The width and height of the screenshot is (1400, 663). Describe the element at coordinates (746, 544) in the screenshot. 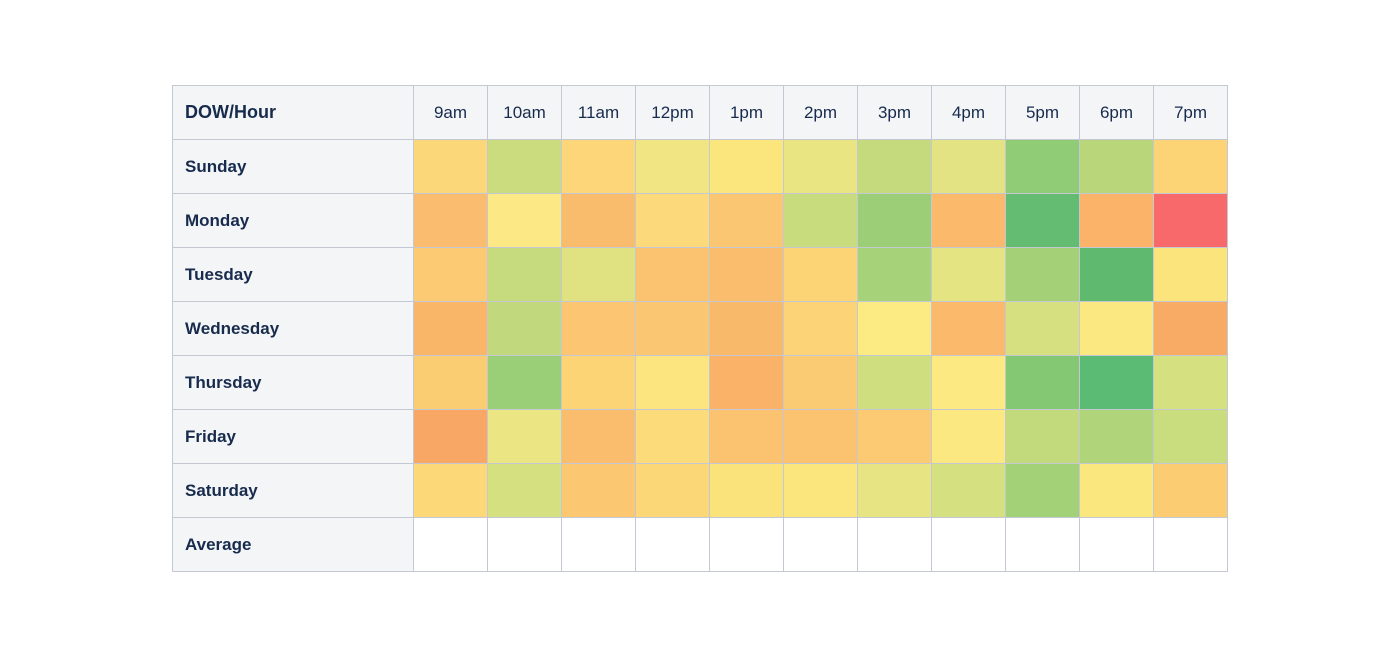

I see `average-cell-1pm` at that location.